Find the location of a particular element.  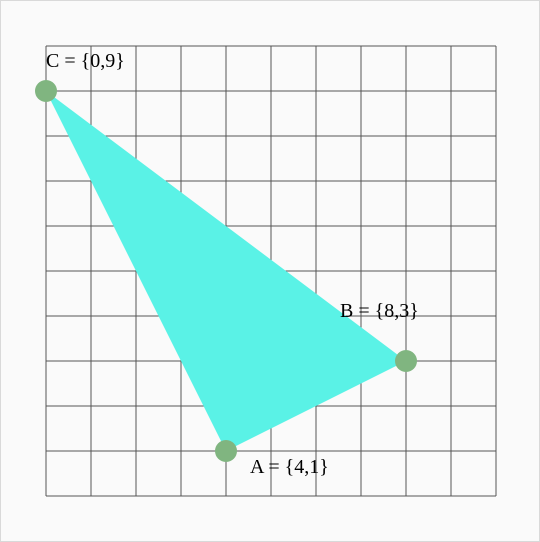

vertex-b is located at coordinates (406, 361).